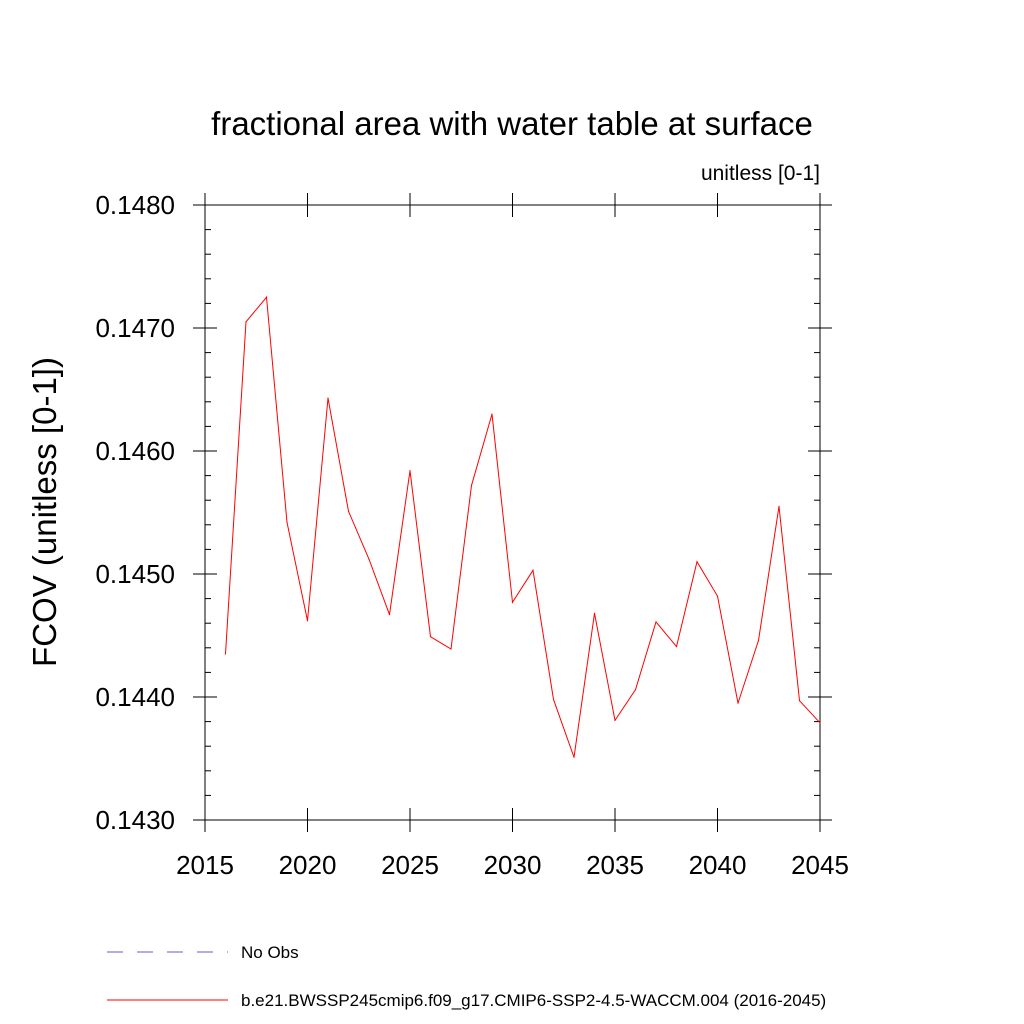  I want to click on chart-subtitle: unitless [0-1], so click(760, 173).